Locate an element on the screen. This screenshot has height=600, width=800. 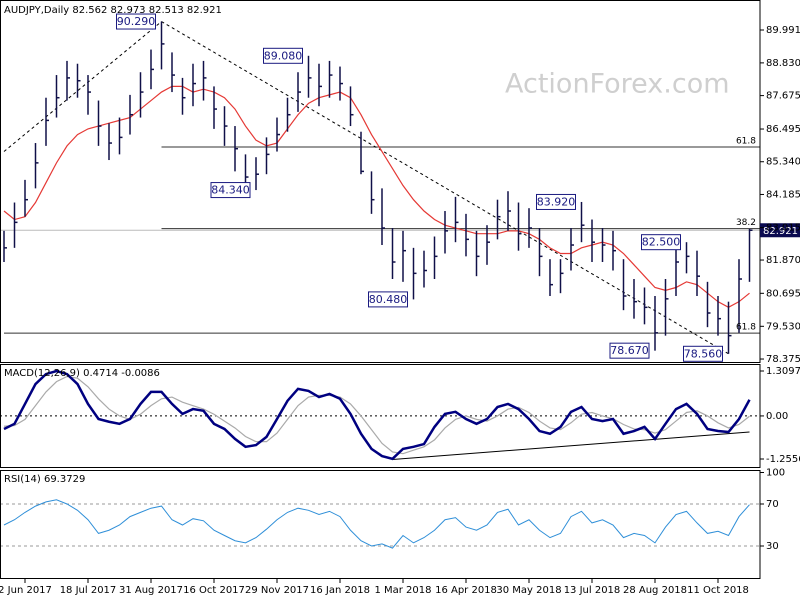
rsi-title: RSI(14) 69.3729 is located at coordinates (44, 479).